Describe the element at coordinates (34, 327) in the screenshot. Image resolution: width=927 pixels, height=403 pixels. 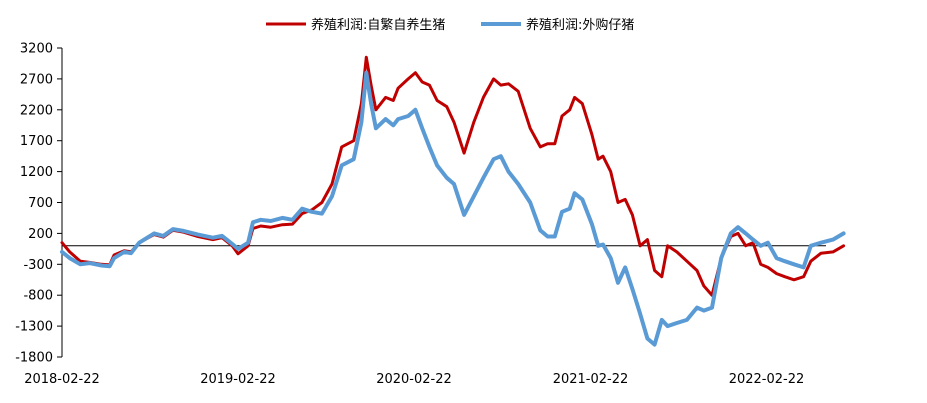
I see `y-tick-label: -1300` at that location.